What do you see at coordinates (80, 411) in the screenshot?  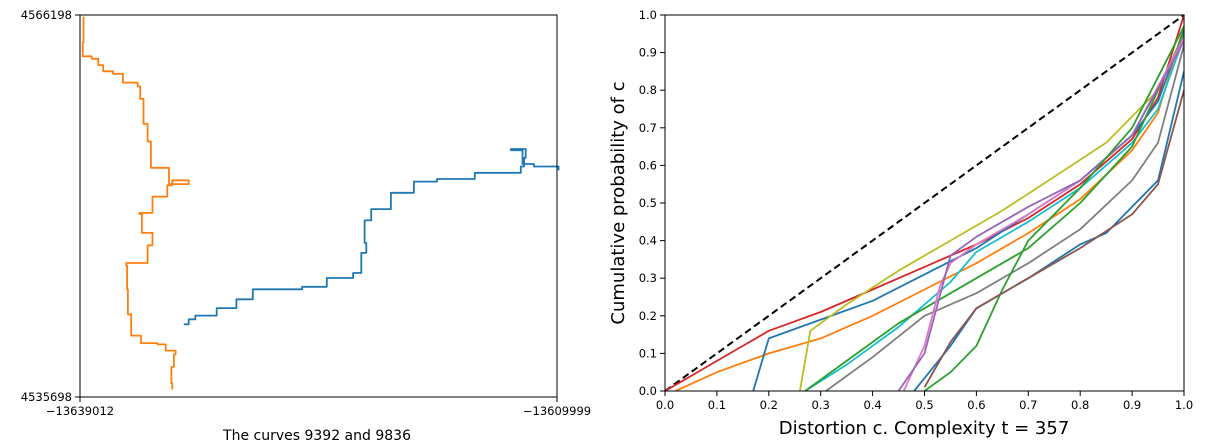 I see `left-x-tick-label-left: −13639012` at bounding box center [80, 411].